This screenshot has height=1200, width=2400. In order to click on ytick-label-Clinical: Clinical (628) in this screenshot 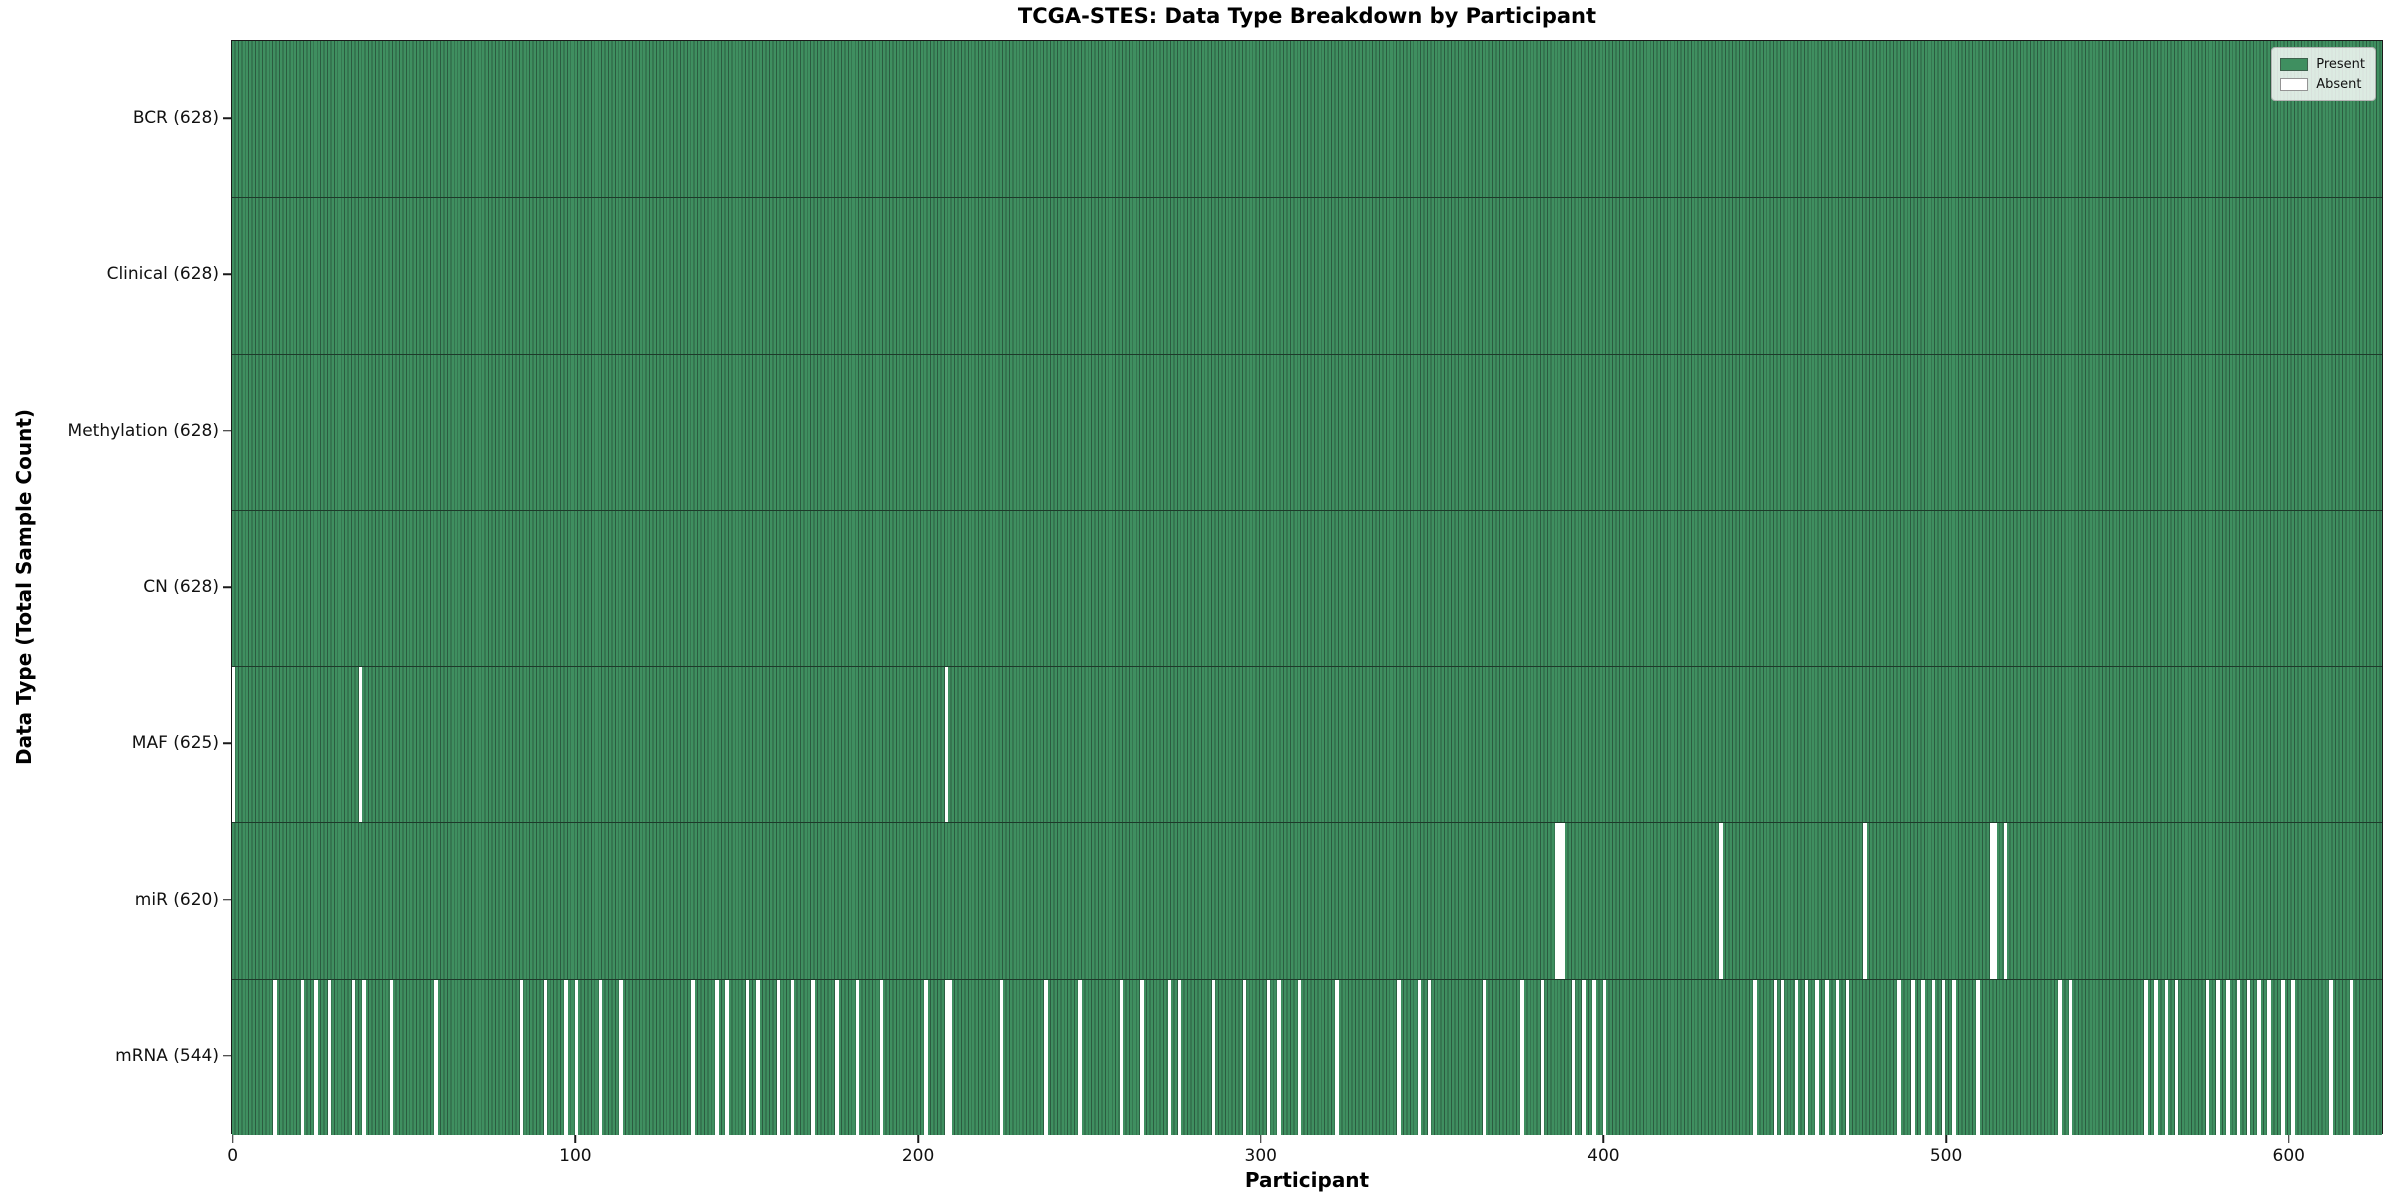, I will do `click(162, 274)`.